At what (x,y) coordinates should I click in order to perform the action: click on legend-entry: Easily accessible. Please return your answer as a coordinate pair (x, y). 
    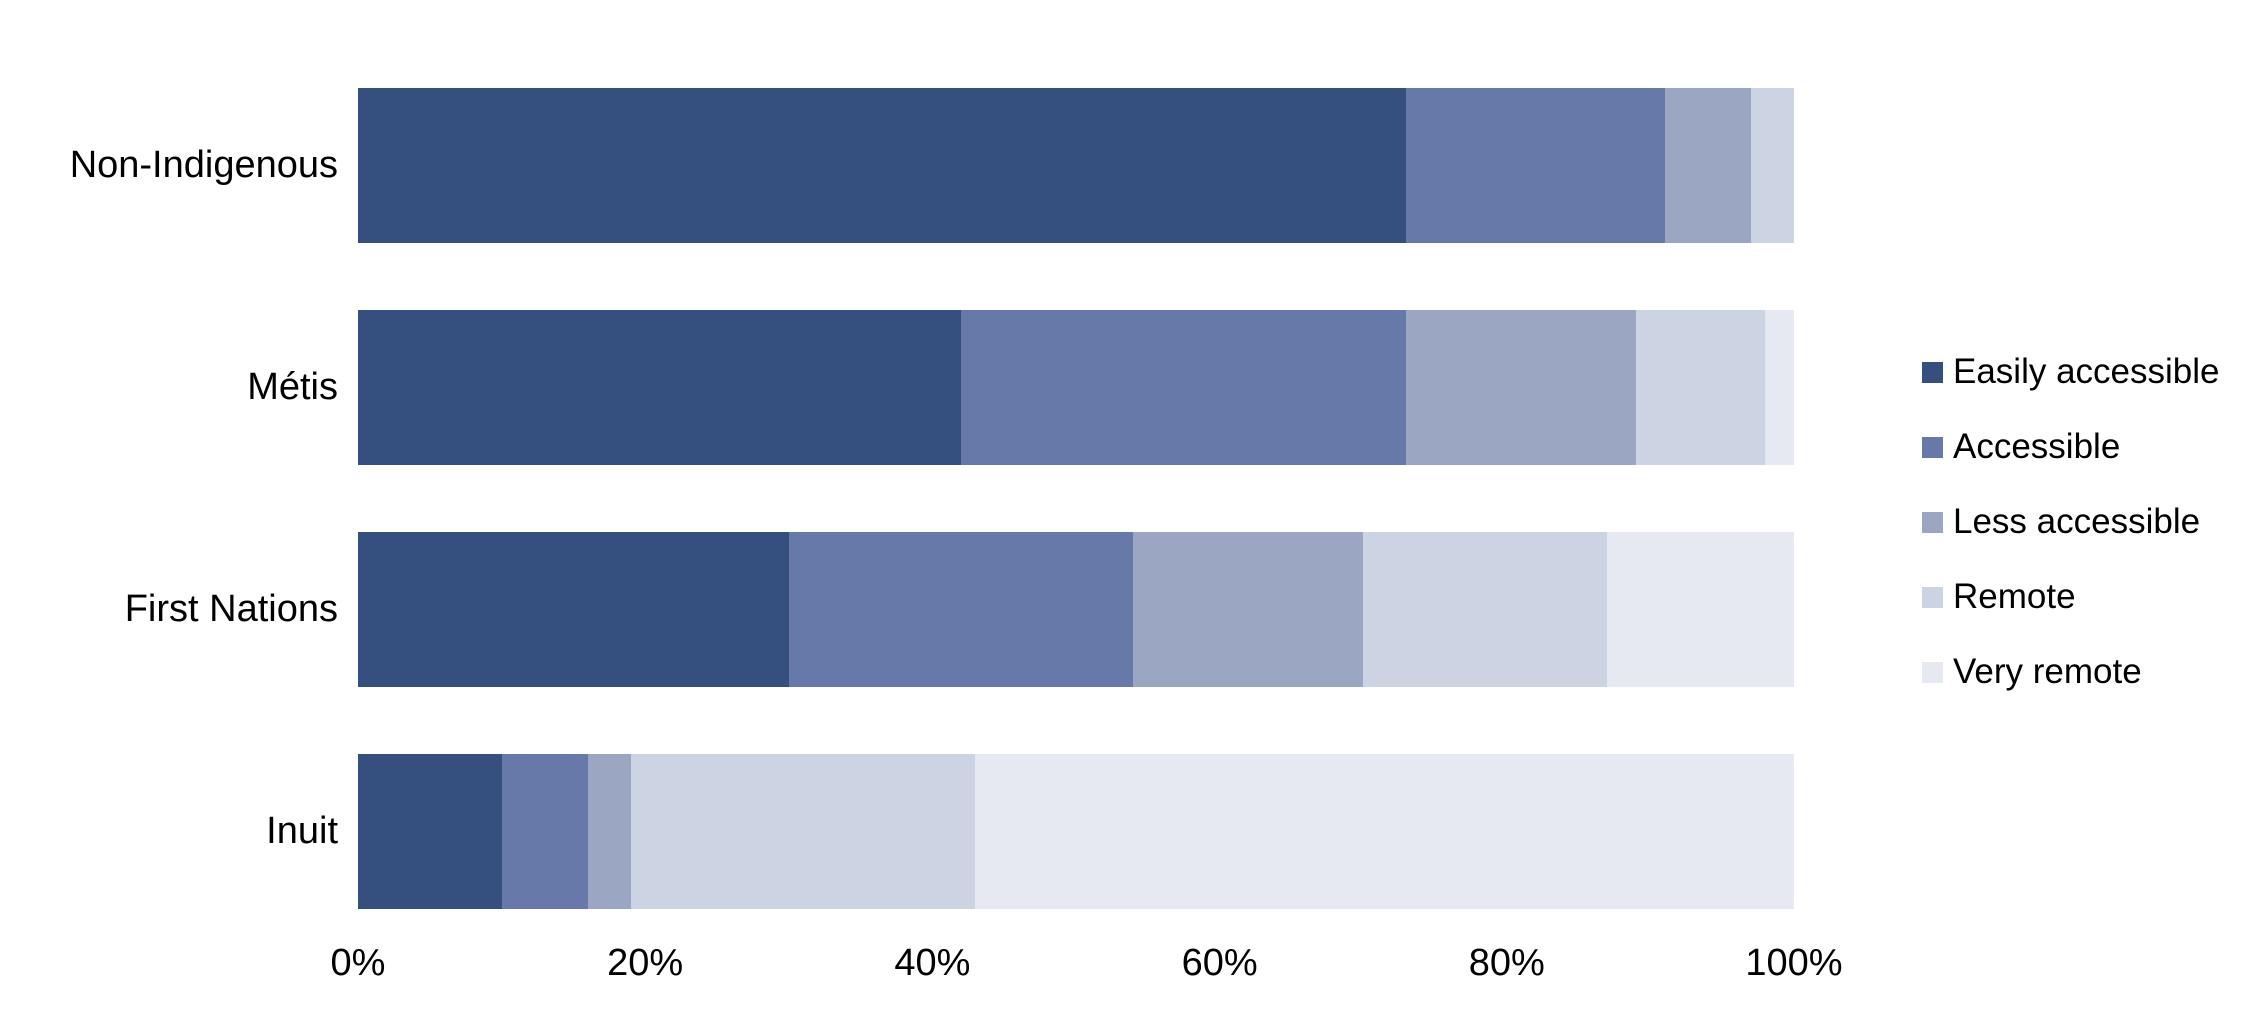
    Looking at the image, I should click on (2071, 372).